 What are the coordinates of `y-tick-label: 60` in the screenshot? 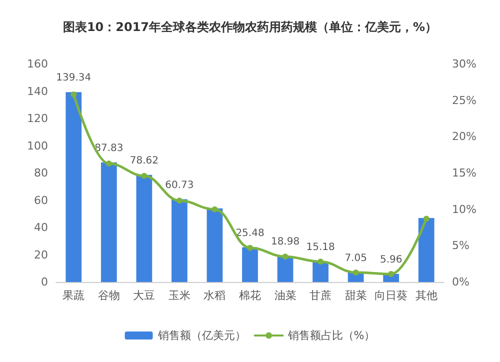 It's located at (41, 200).